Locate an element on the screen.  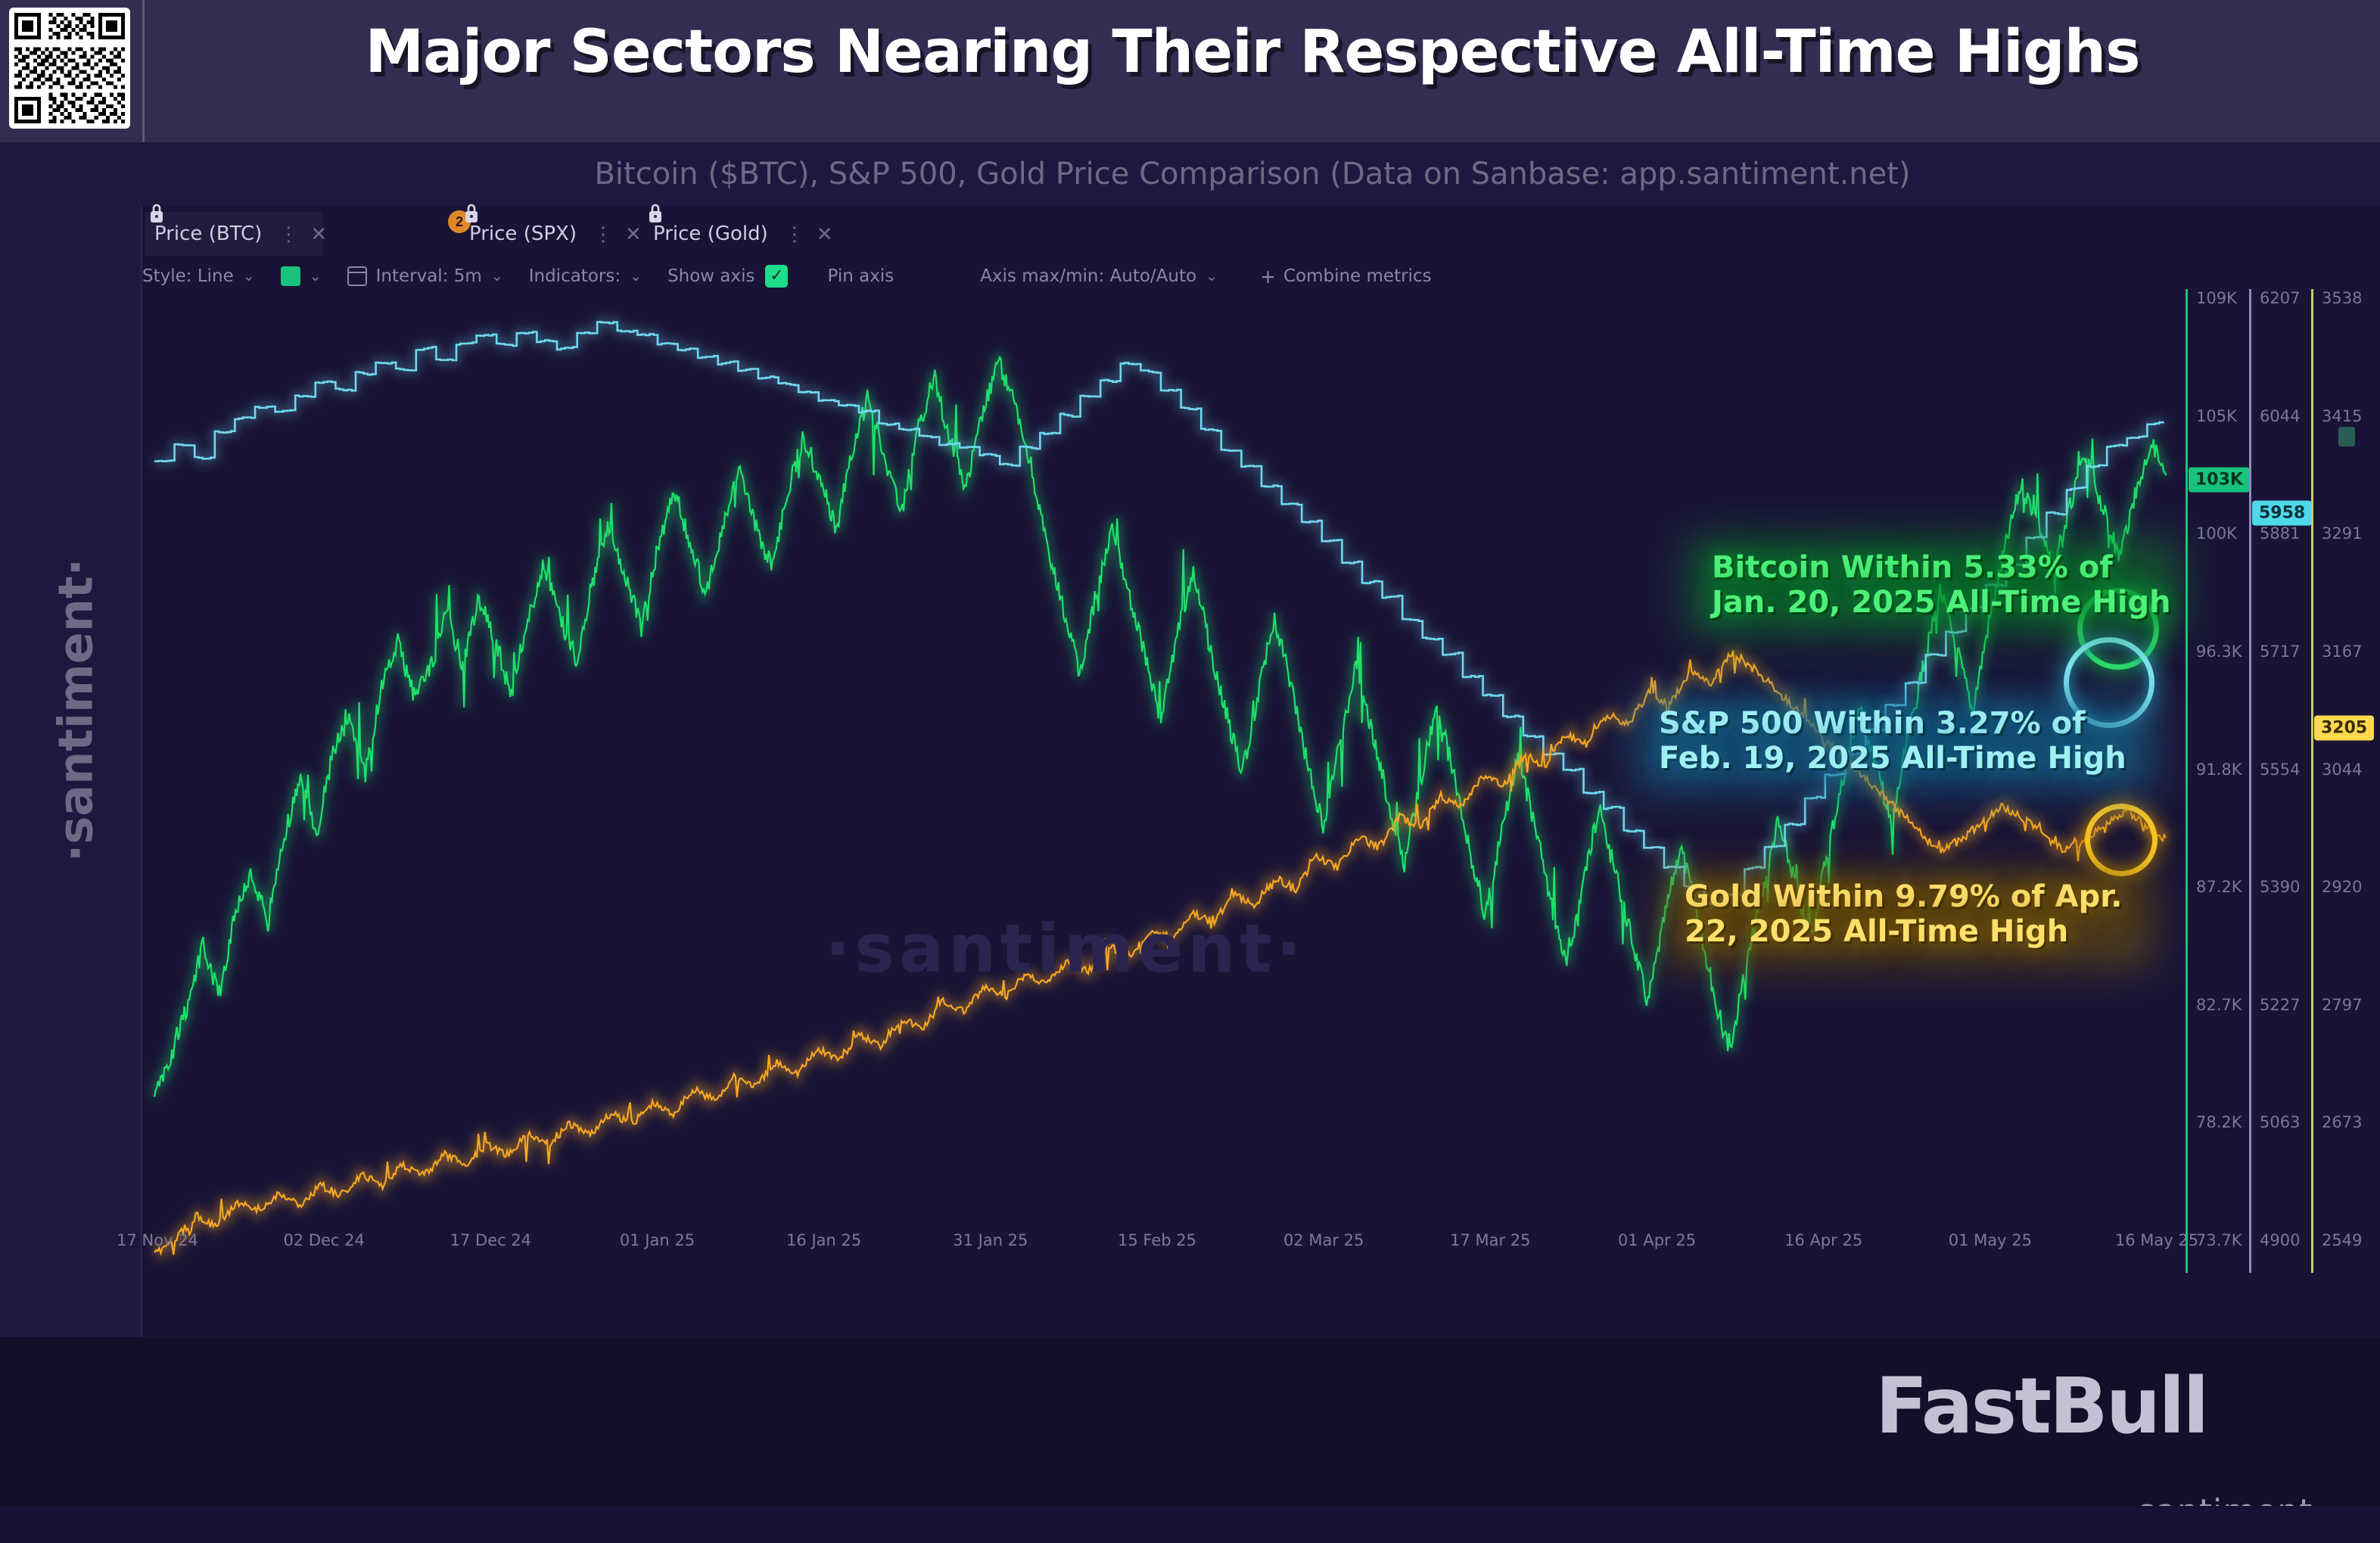
x-axis-tick: 01 May 25 is located at coordinates (1990, 1240).